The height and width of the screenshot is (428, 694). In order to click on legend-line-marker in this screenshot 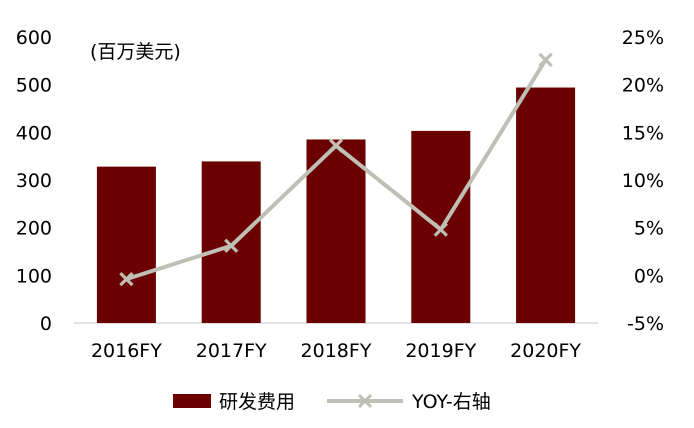, I will do `click(365, 401)`.